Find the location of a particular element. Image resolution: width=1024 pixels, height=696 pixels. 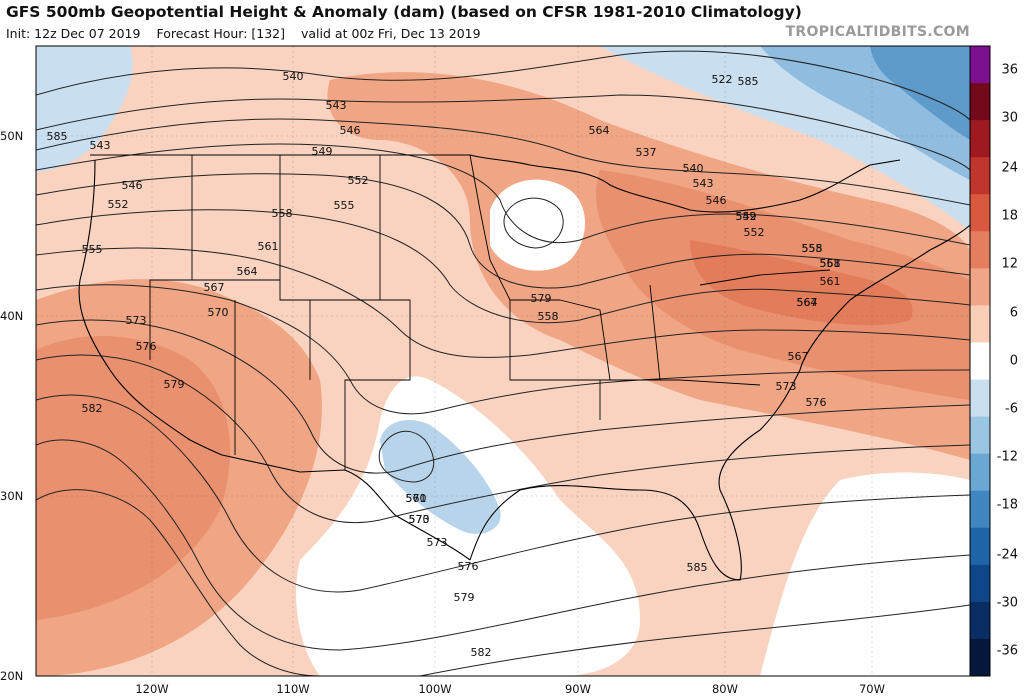

colorbar-label: -18 is located at coordinates (1007, 505).